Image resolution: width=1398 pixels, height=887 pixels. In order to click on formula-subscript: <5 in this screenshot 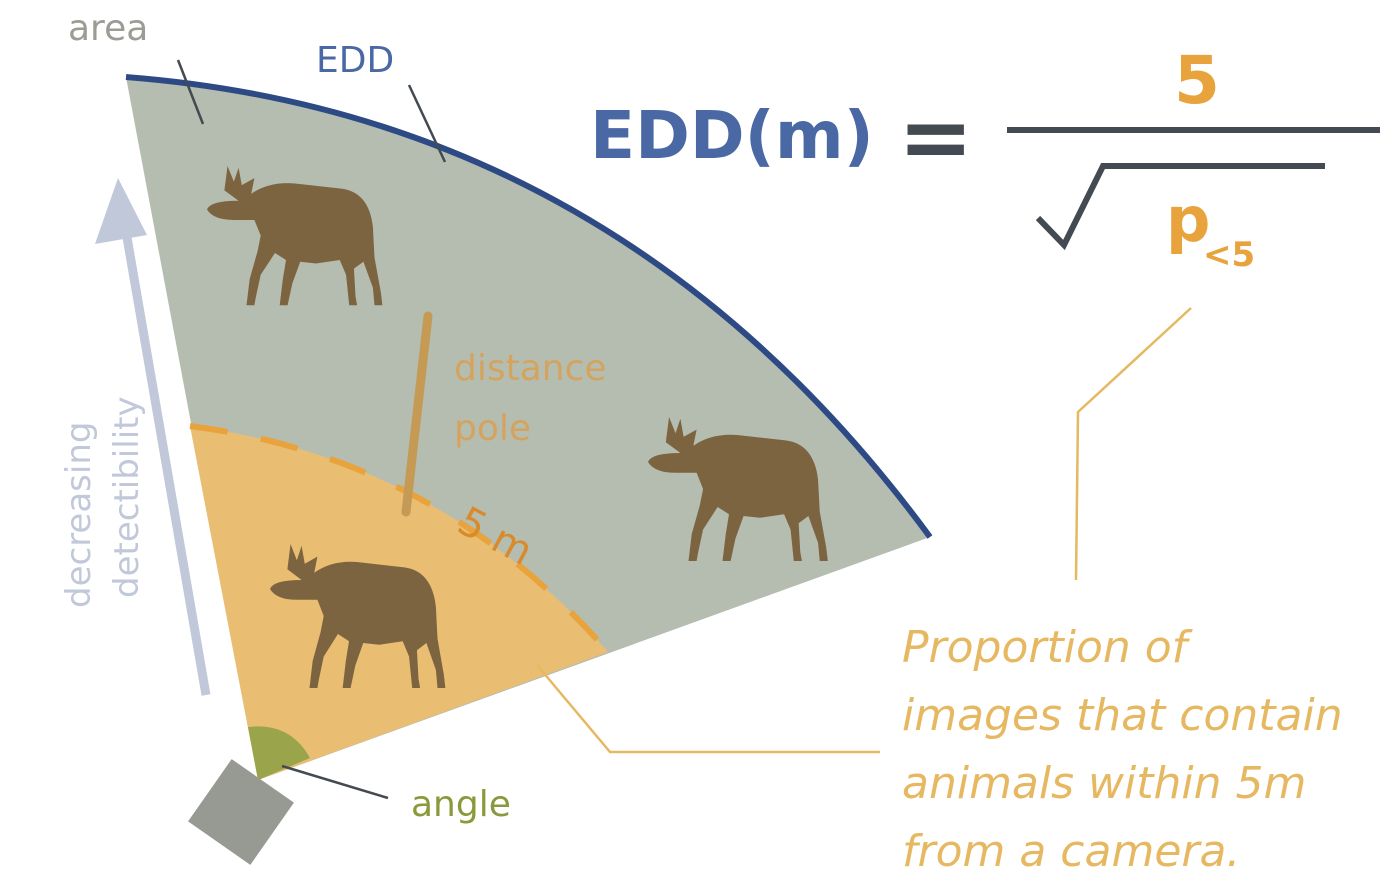, I will do `click(1229, 255)`.